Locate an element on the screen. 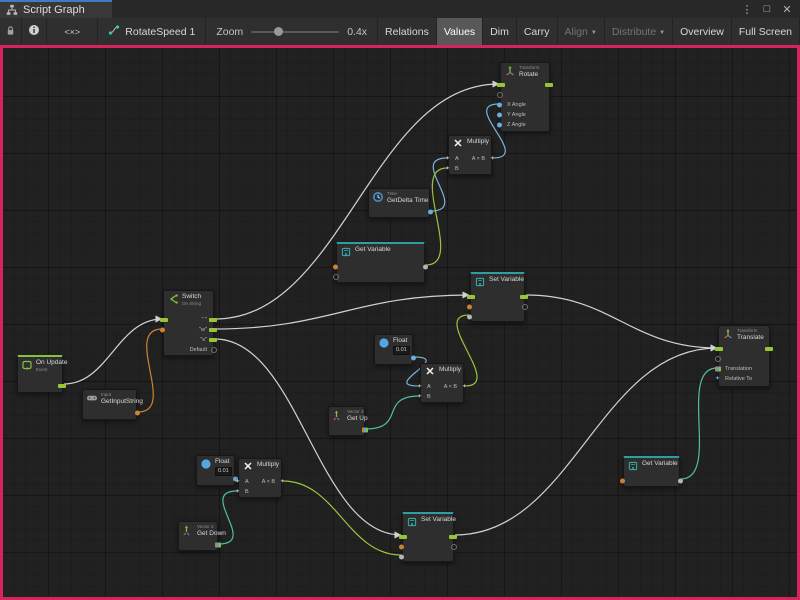 The image size is (800, 600). toolbar-button-relations: Relations is located at coordinates (407, 31).